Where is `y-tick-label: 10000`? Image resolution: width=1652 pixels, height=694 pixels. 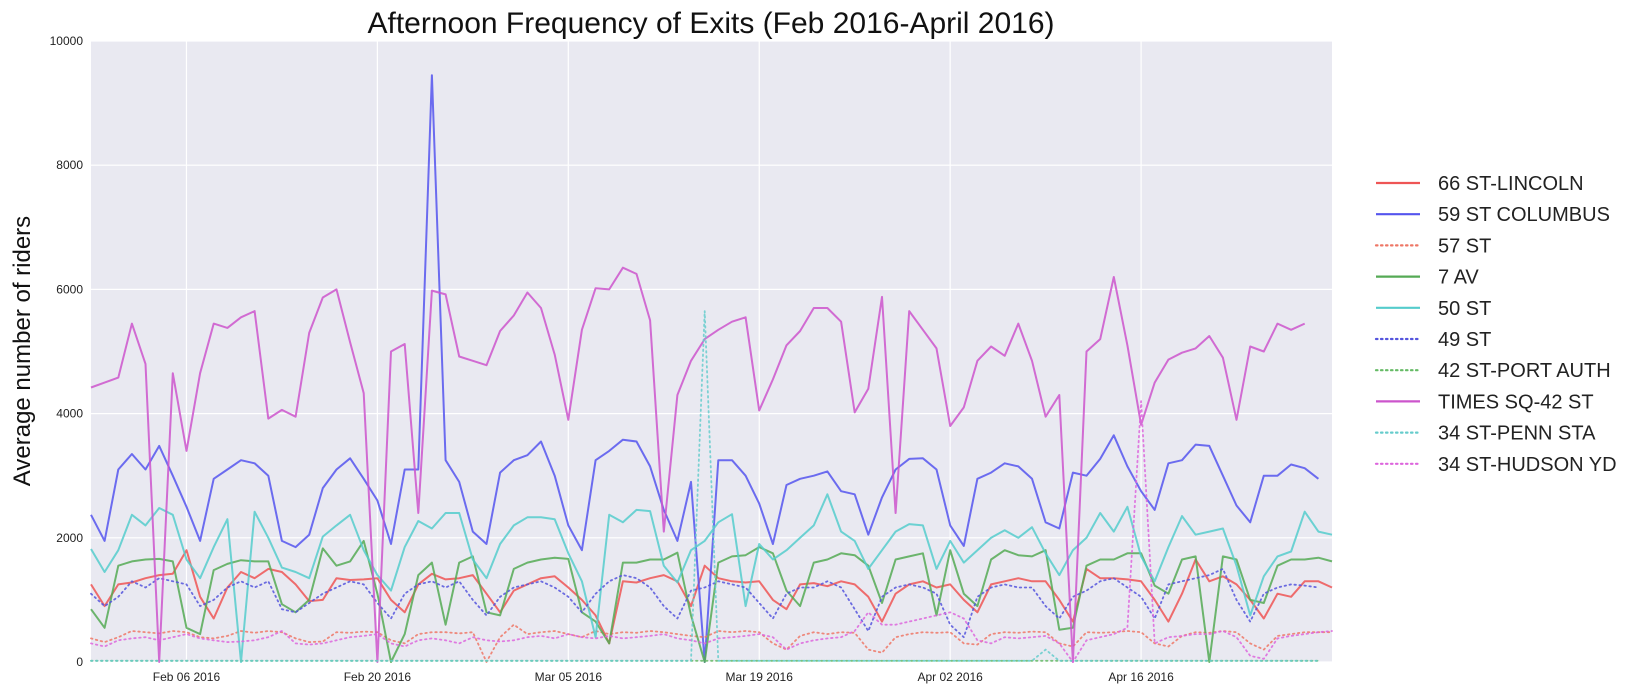 y-tick-label: 10000 is located at coordinates (67, 41).